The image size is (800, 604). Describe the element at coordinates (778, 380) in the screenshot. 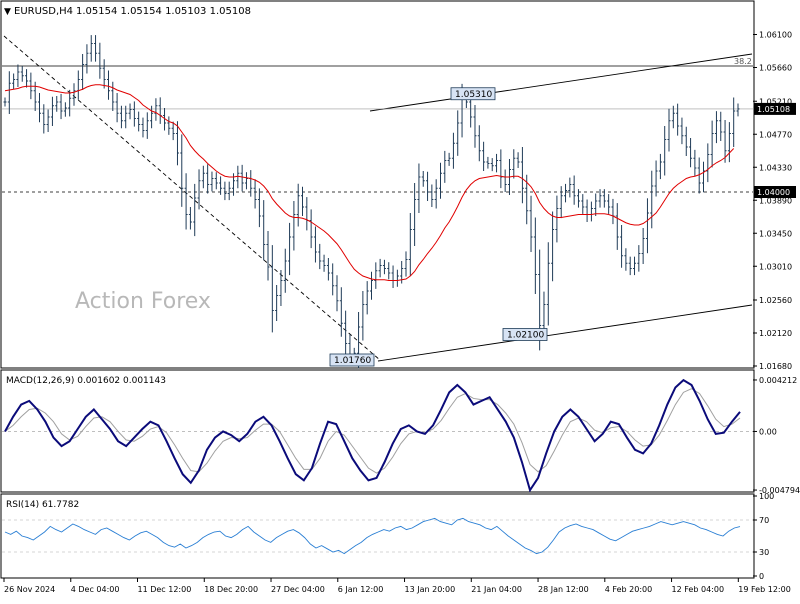

I see `macd-y-tick-label: 0.004212` at that location.